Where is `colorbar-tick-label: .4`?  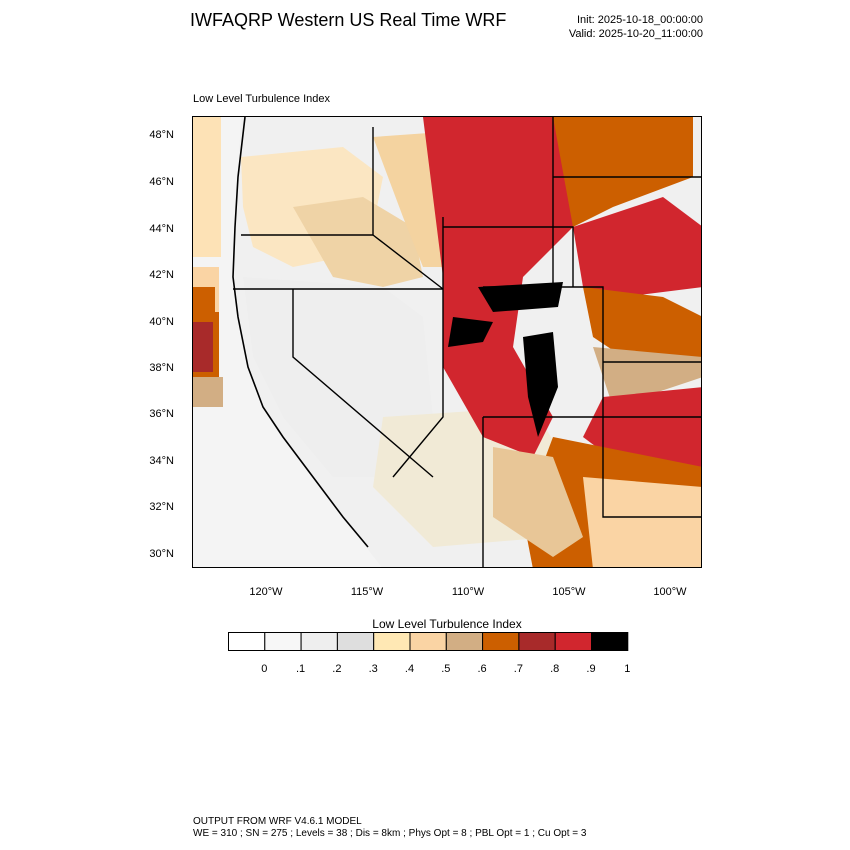 colorbar-tick-label: .4 is located at coordinates (409, 669).